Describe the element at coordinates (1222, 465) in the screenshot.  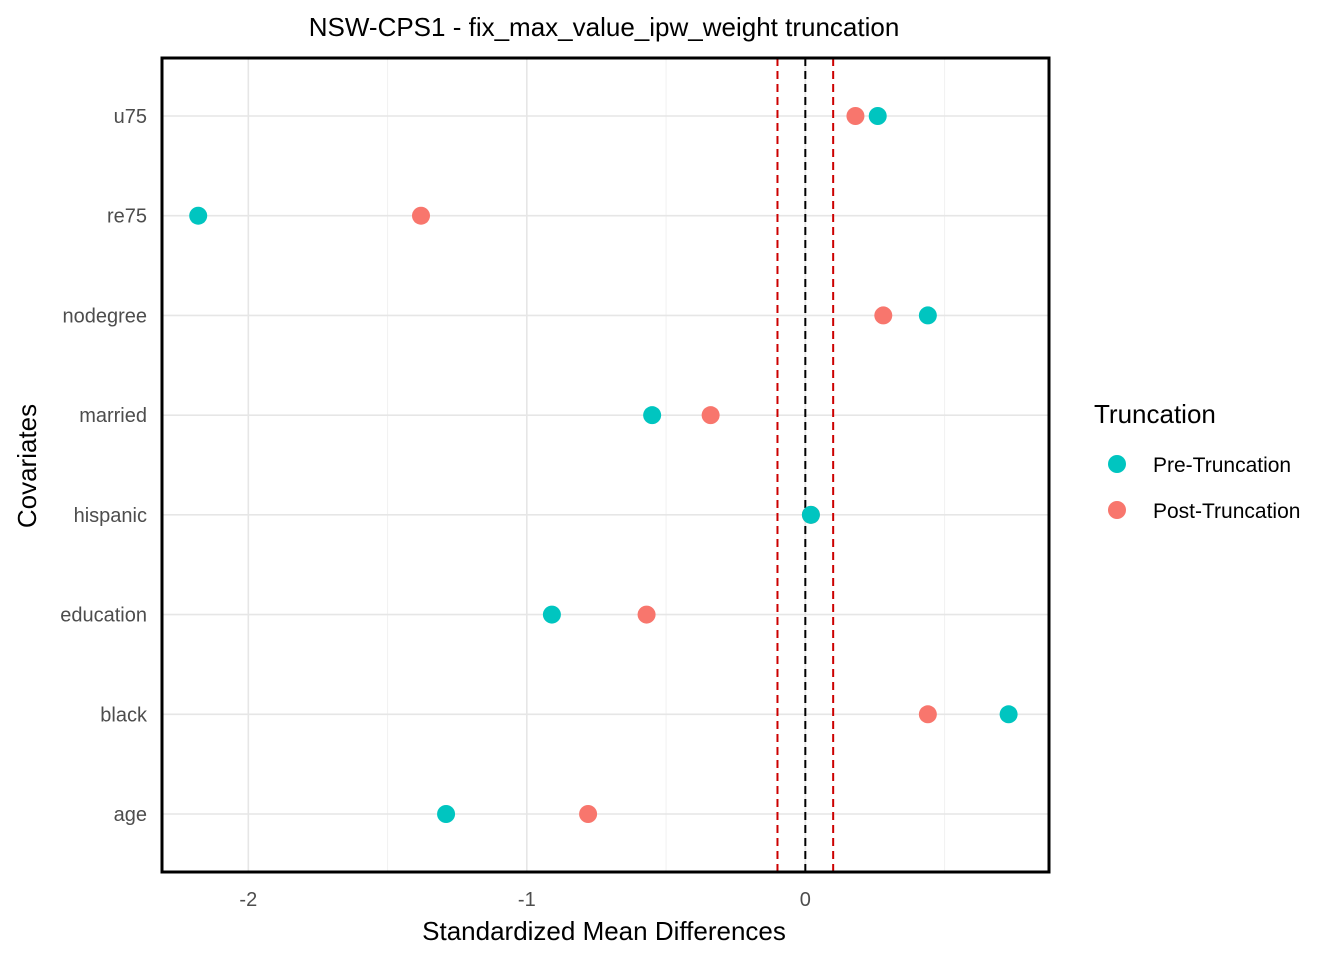
I see `legend-label: Pre-Truncation` at that location.